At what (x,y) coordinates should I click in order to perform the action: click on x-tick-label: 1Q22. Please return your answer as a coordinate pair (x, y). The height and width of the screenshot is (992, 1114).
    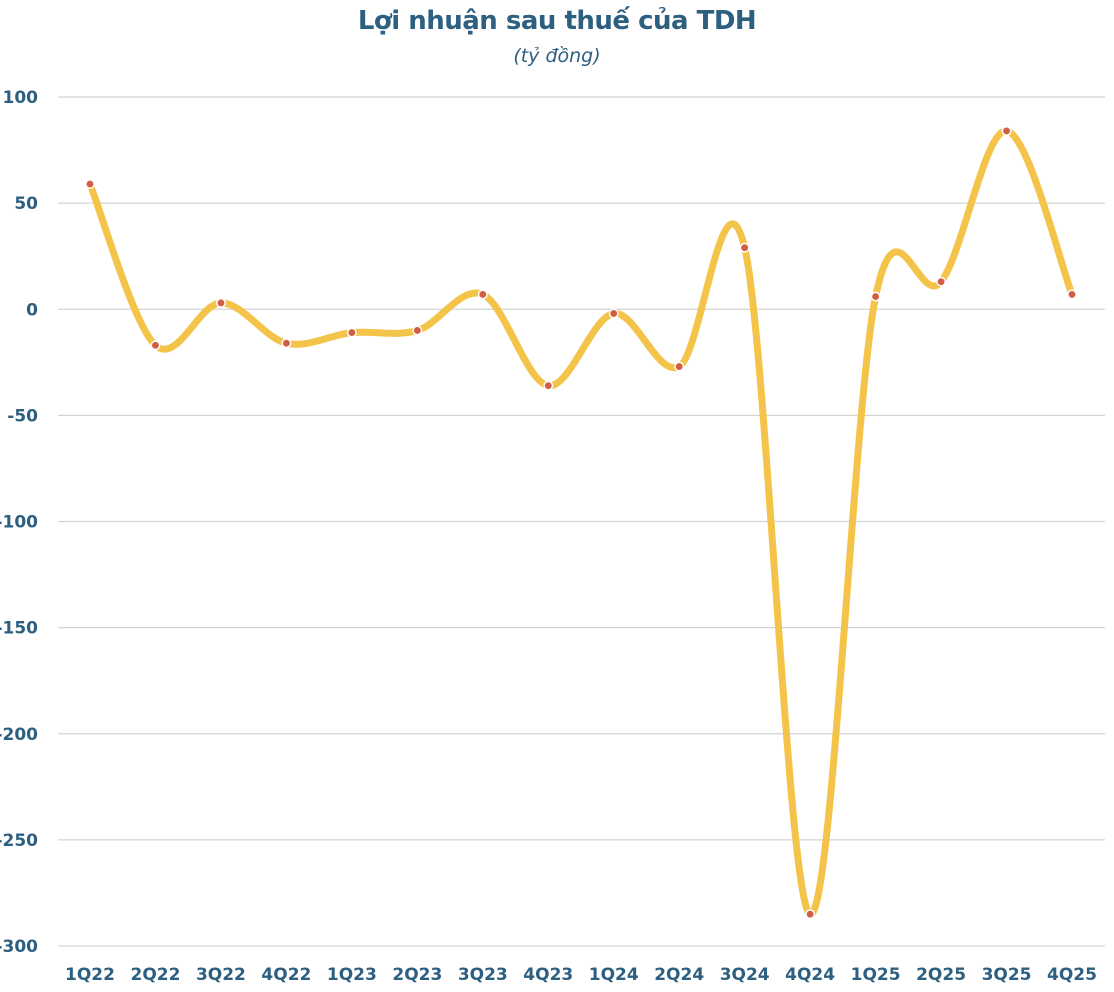
    Looking at the image, I should click on (90, 975).